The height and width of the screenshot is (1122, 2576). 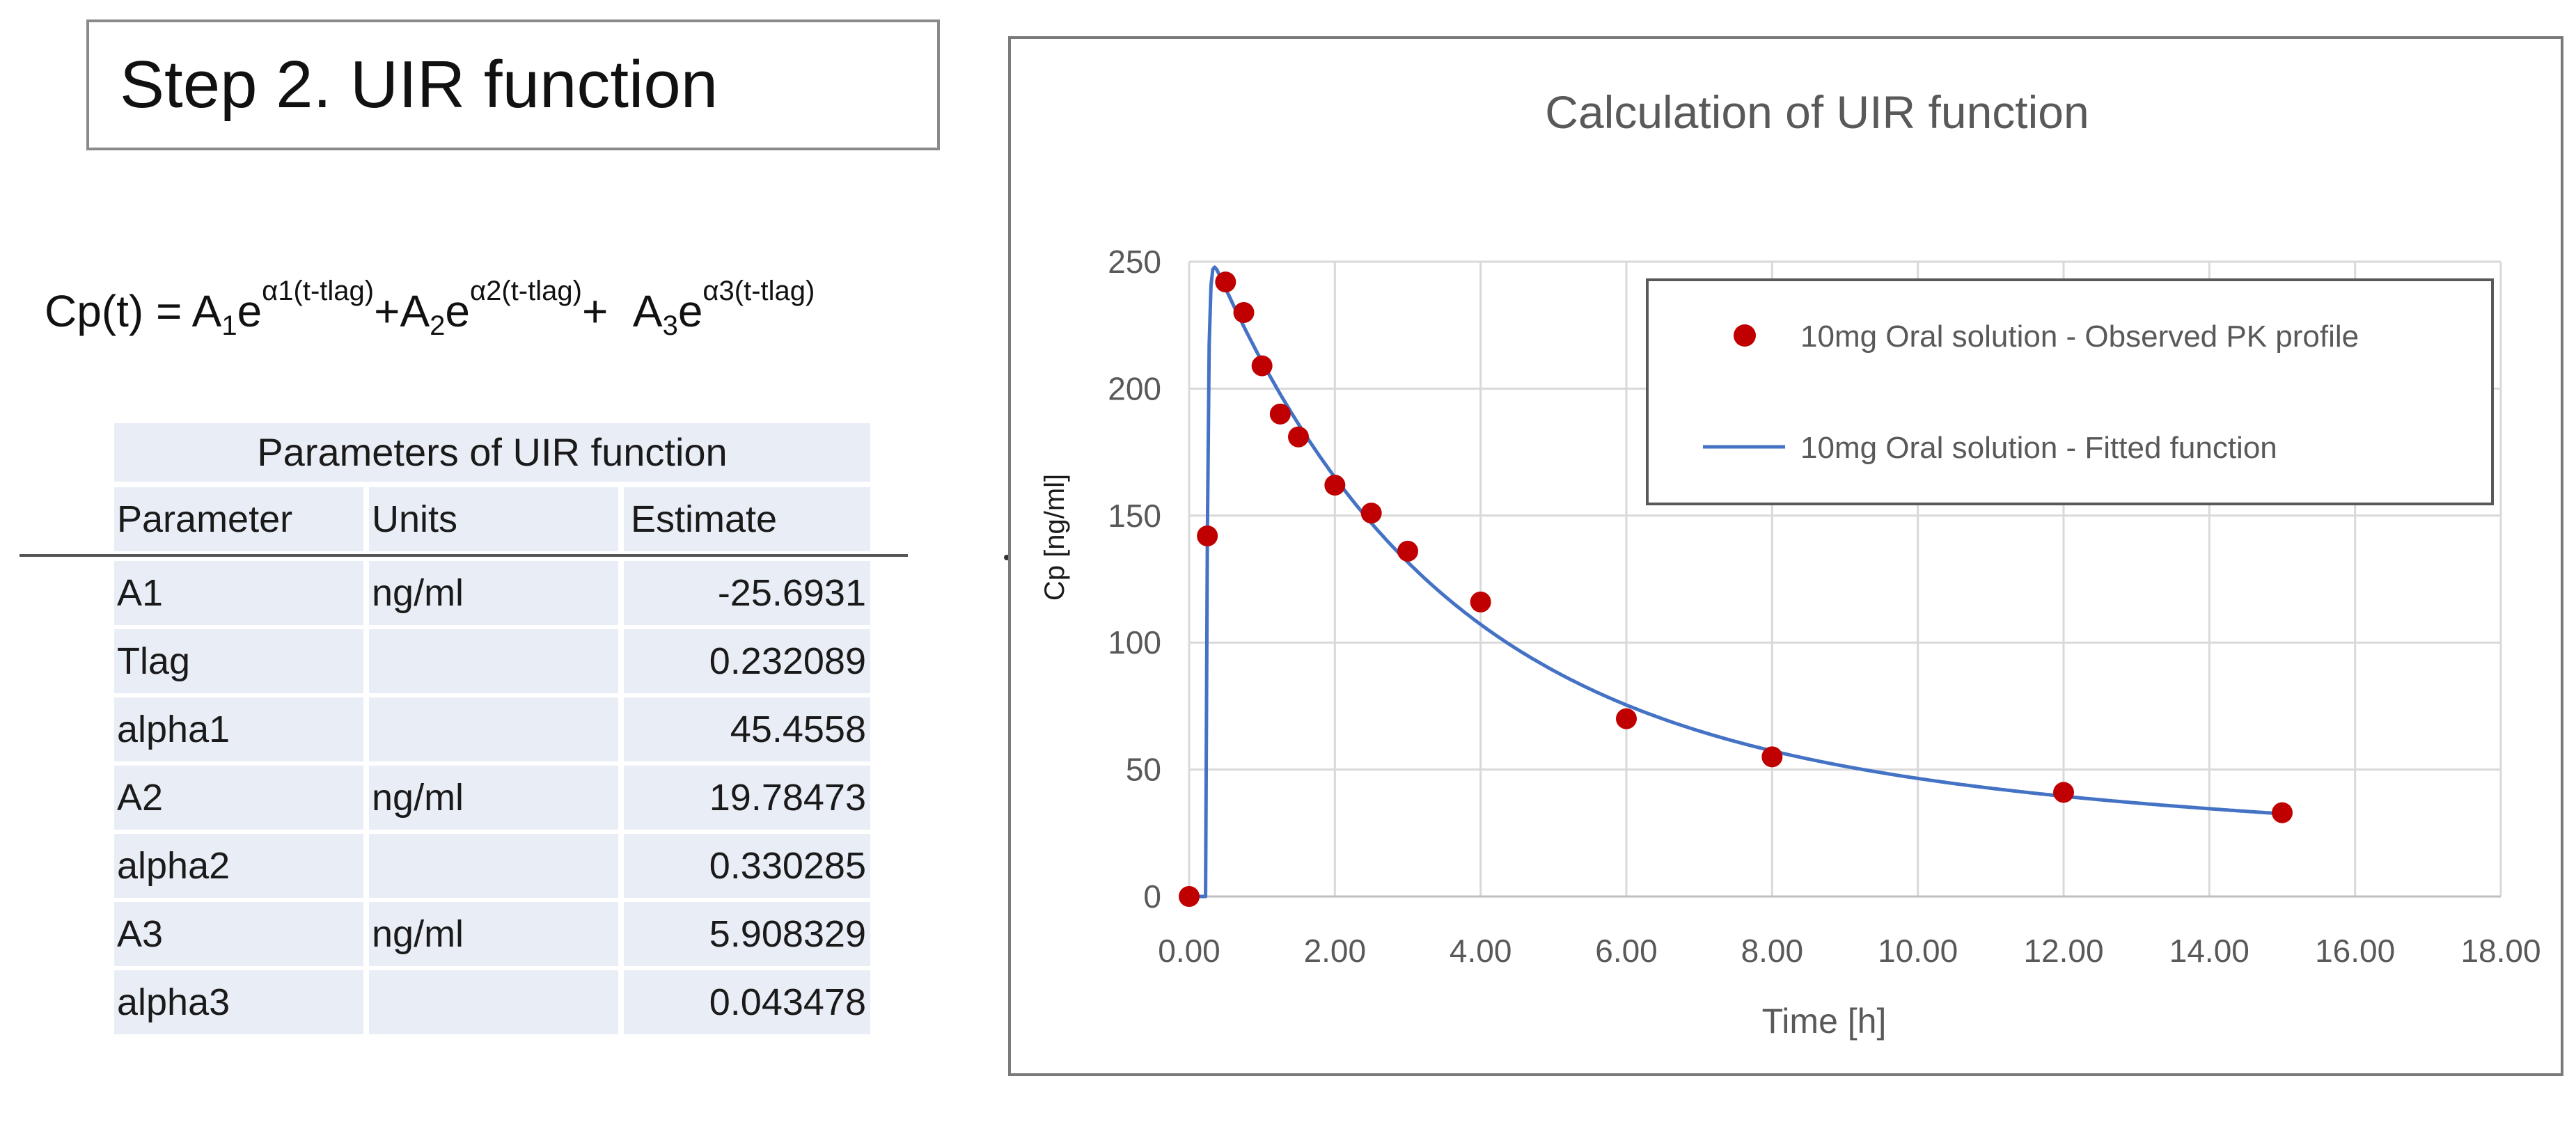 What do you see at coordinates (2355, 951) in the screenshot?
I see `x-tick-label: 16.00` at bounding box center [2355, 951].